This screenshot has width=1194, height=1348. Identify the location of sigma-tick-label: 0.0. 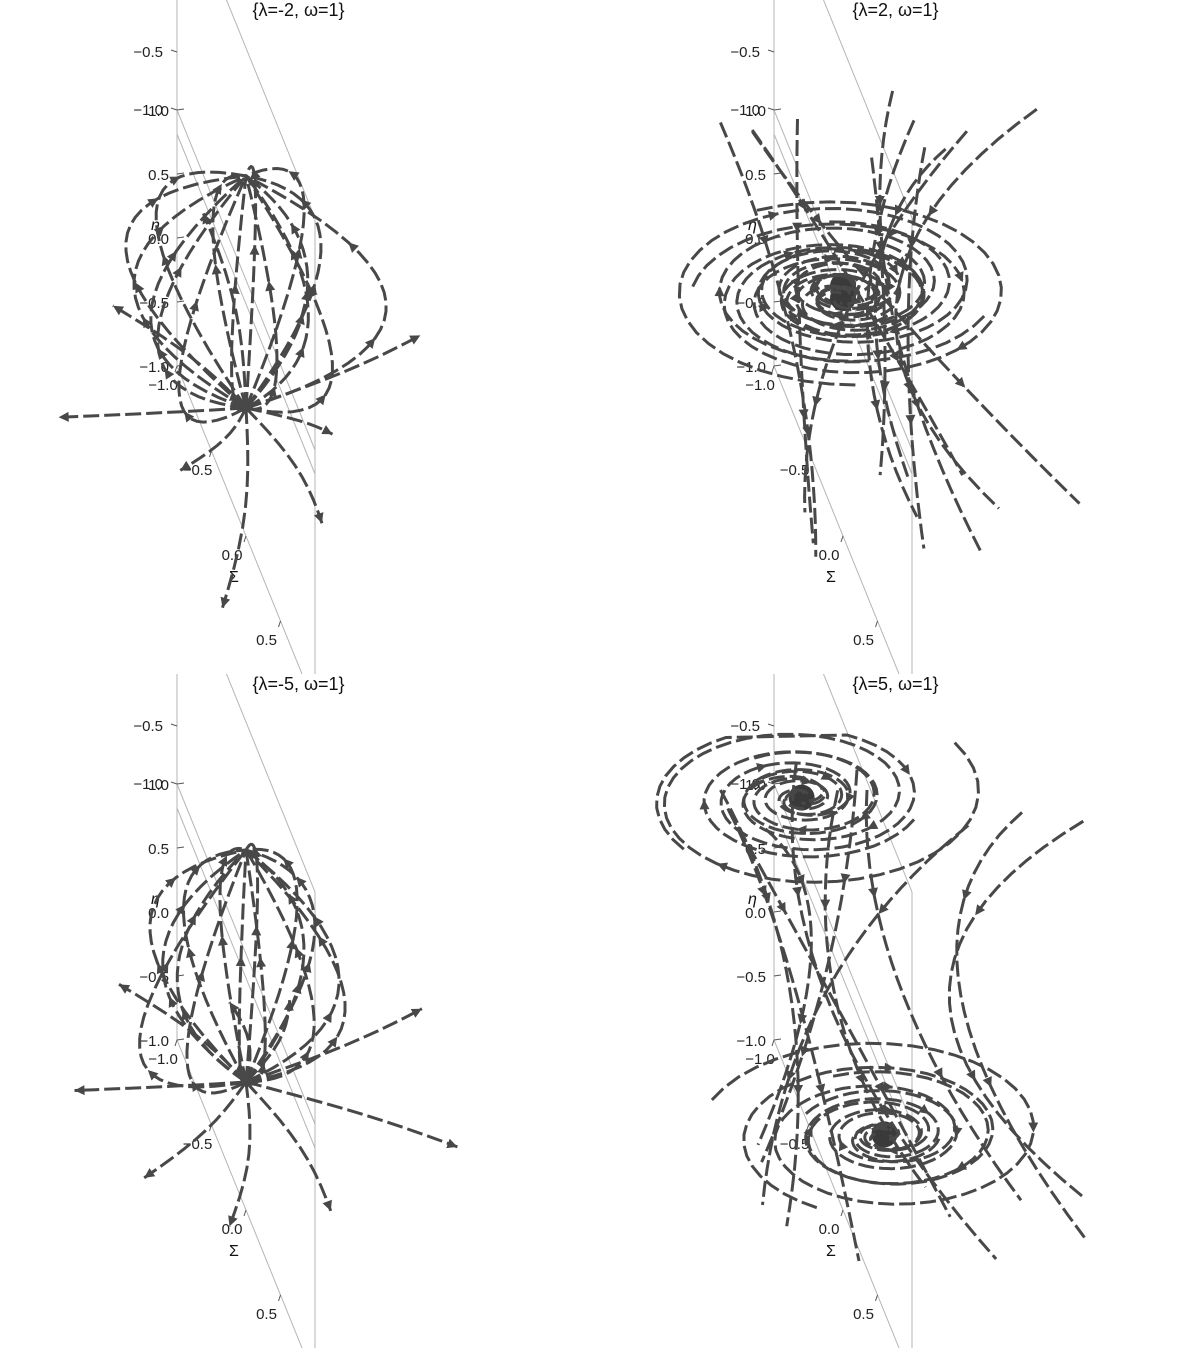
(232, 555).